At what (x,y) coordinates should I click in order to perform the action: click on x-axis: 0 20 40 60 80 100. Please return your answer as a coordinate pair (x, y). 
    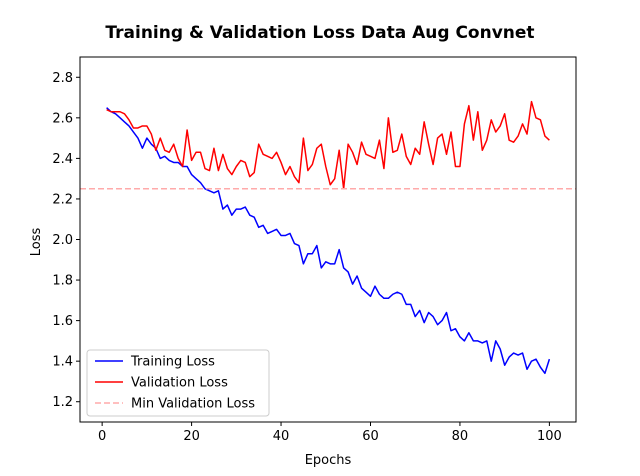
    Looking at the image, I should click on (330, 433).